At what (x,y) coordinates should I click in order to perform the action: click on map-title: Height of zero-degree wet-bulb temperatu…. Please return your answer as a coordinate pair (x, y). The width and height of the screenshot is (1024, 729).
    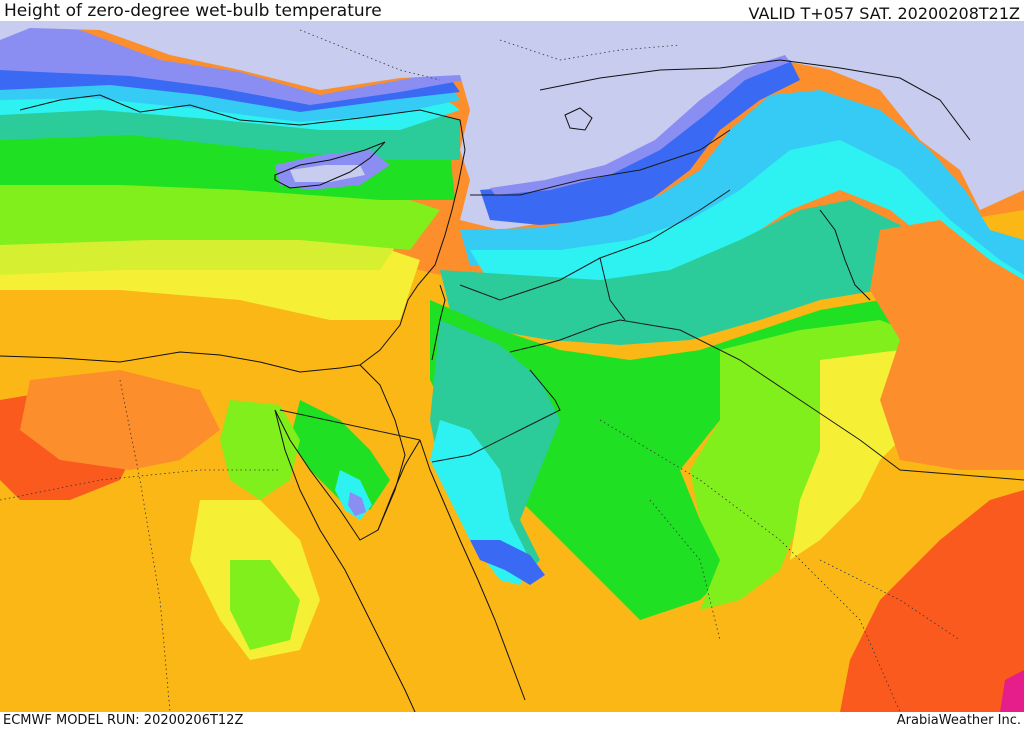
    Looking at the image, I should click on (193, 11).